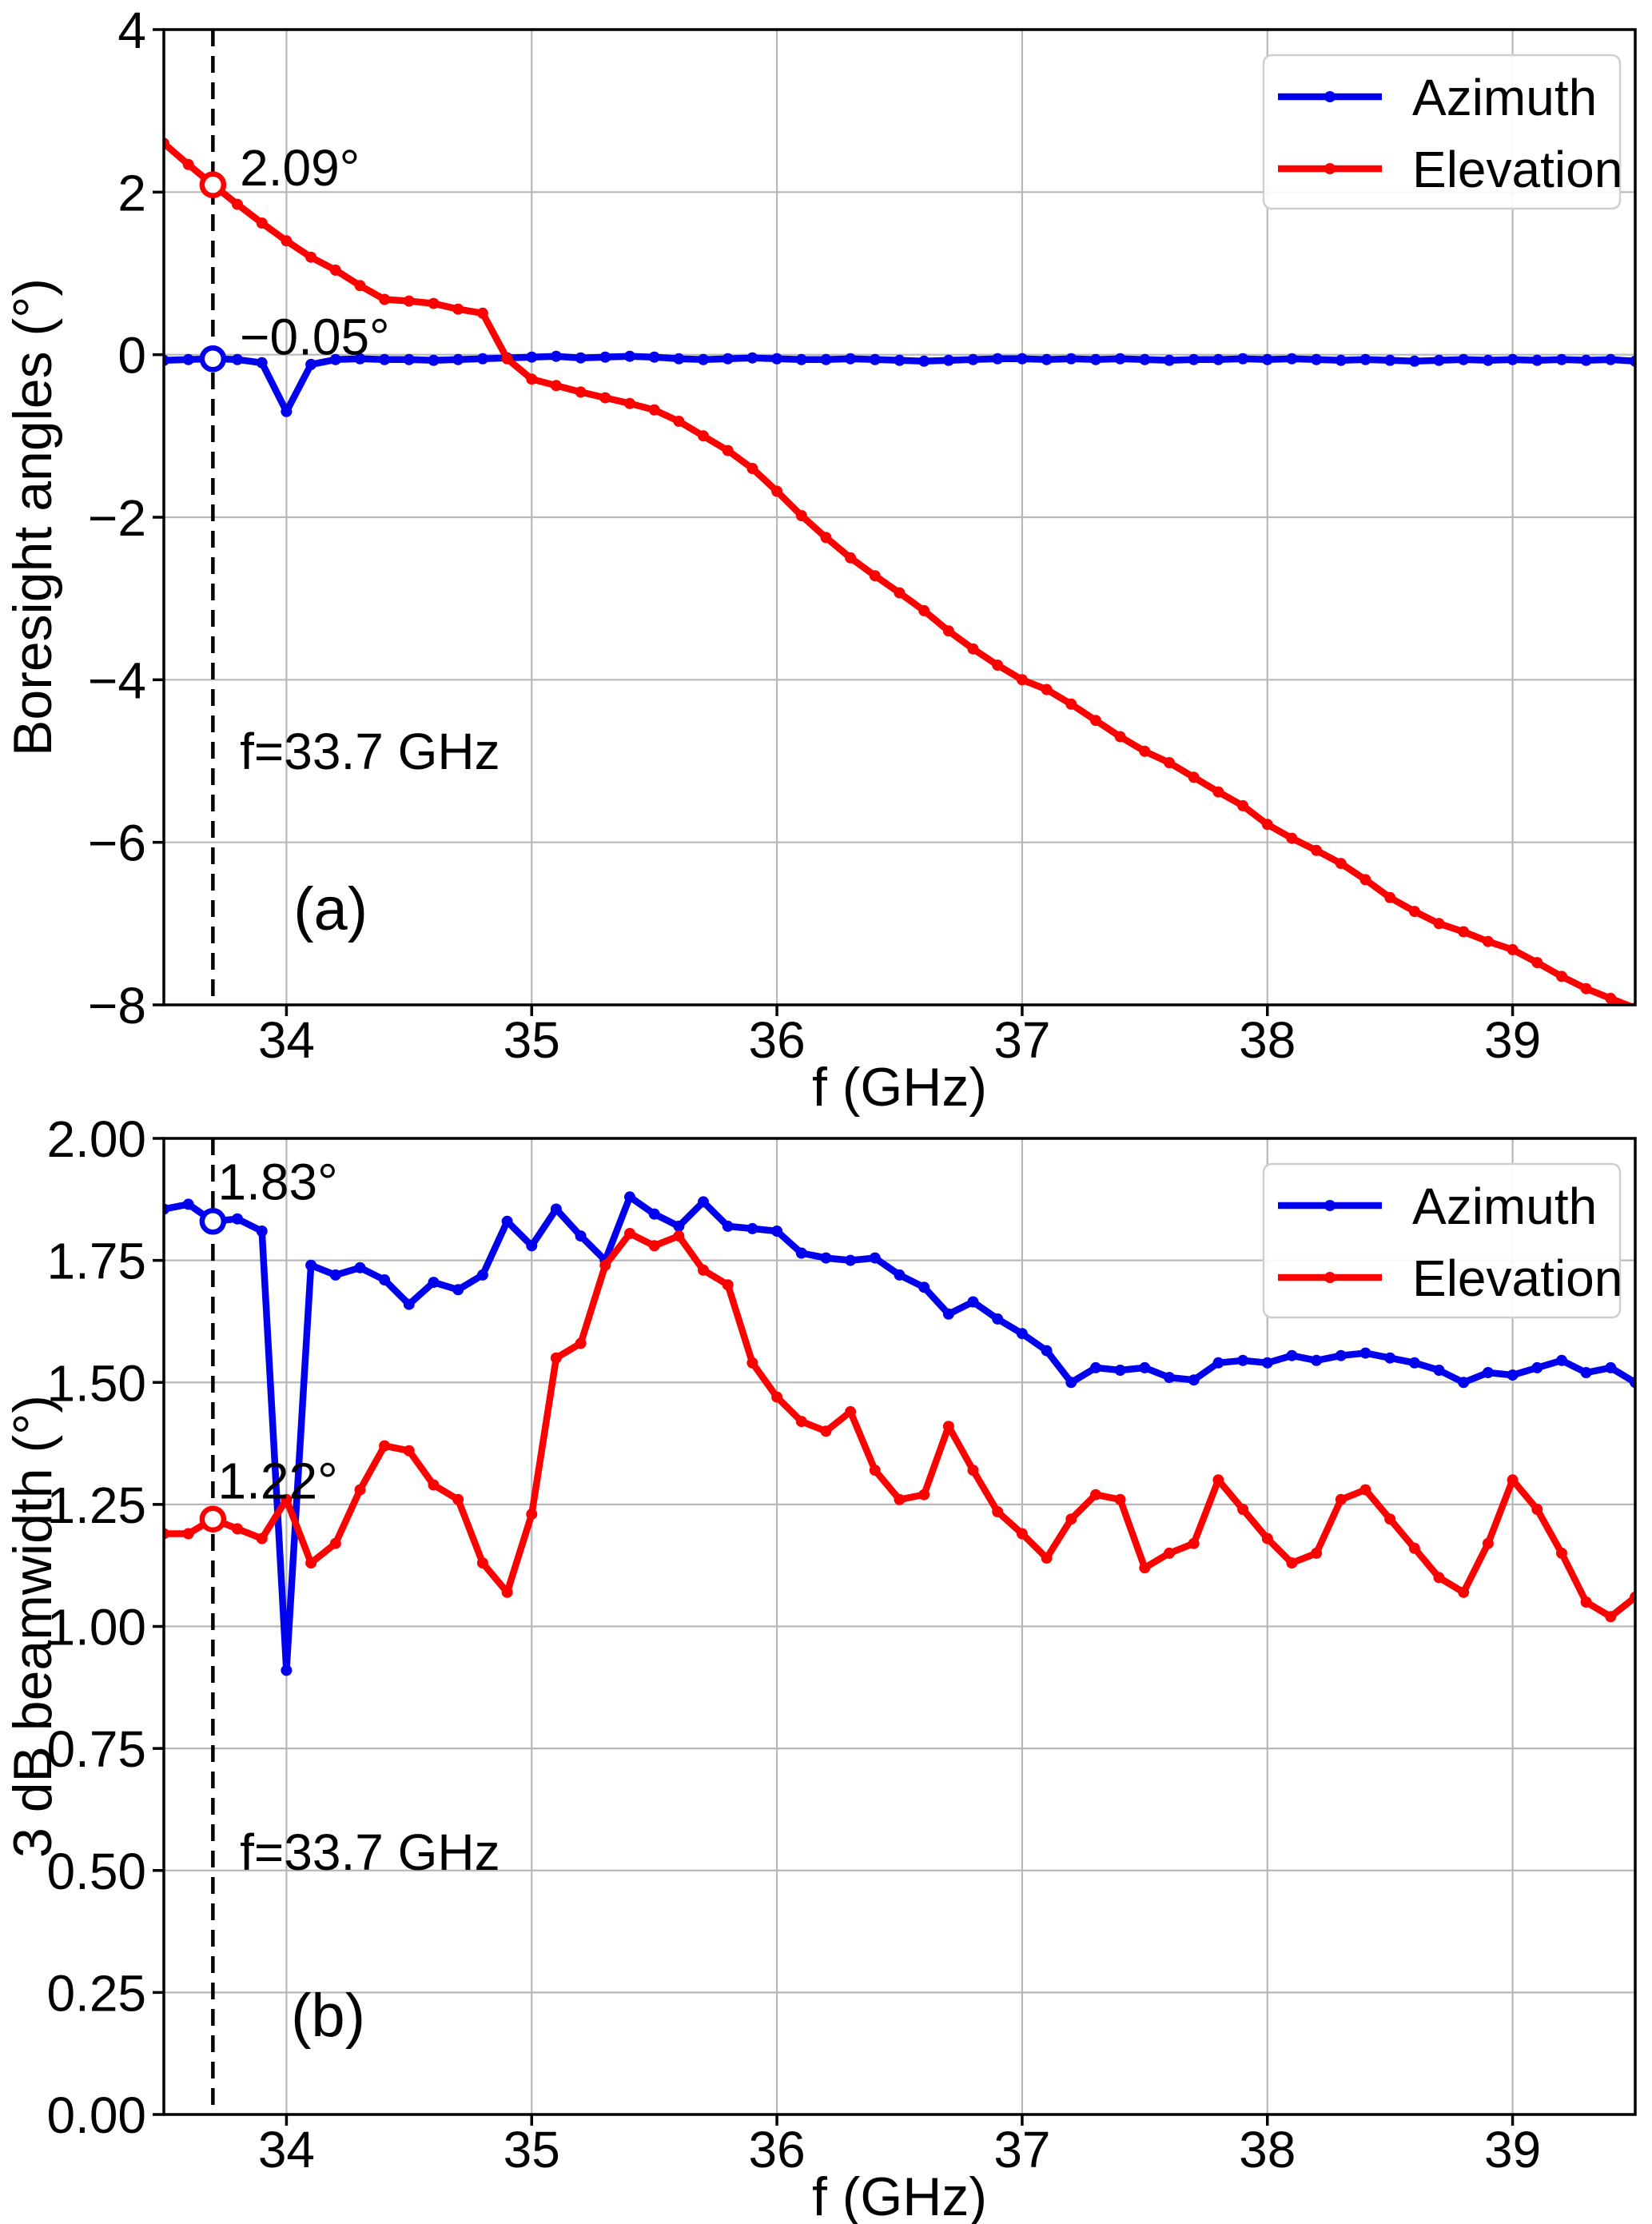  Describe the element at coordinates (96, 1993) in the screenshot. I see `y-tick-label: 0.25` at that location.